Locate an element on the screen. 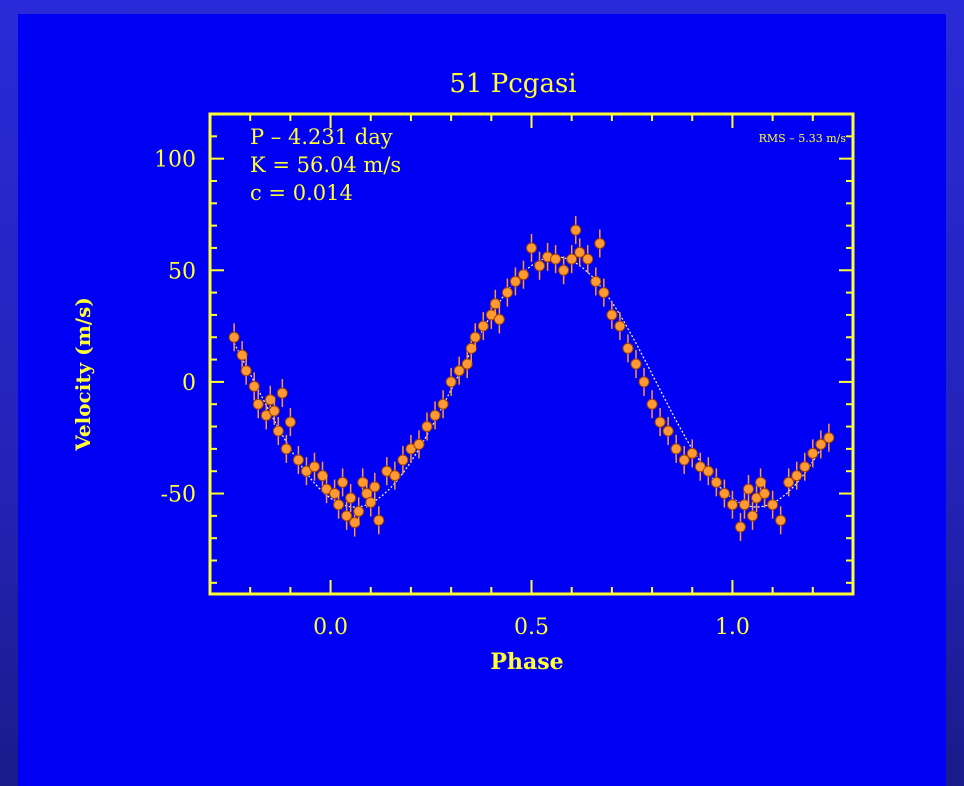 The image size is (964, 786). x-tick-label: 1.0 is located at coordinates (732, 627).